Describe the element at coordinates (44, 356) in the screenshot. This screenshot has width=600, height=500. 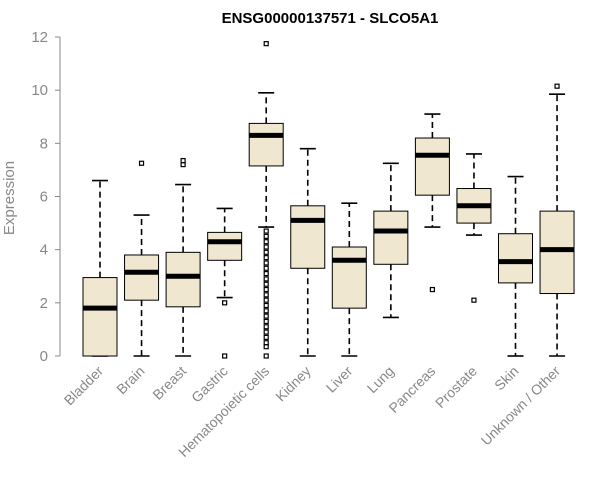
I see `y-tick-label: 0` at that location.